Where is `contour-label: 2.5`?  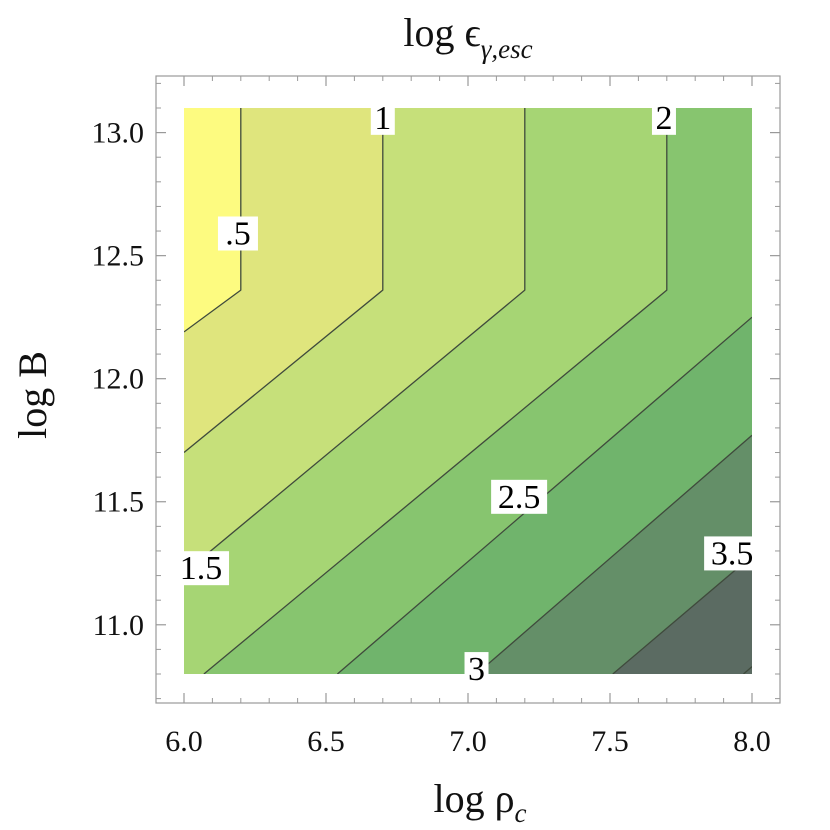
contour-label: 2.5 is located at coordinates (519, 497).